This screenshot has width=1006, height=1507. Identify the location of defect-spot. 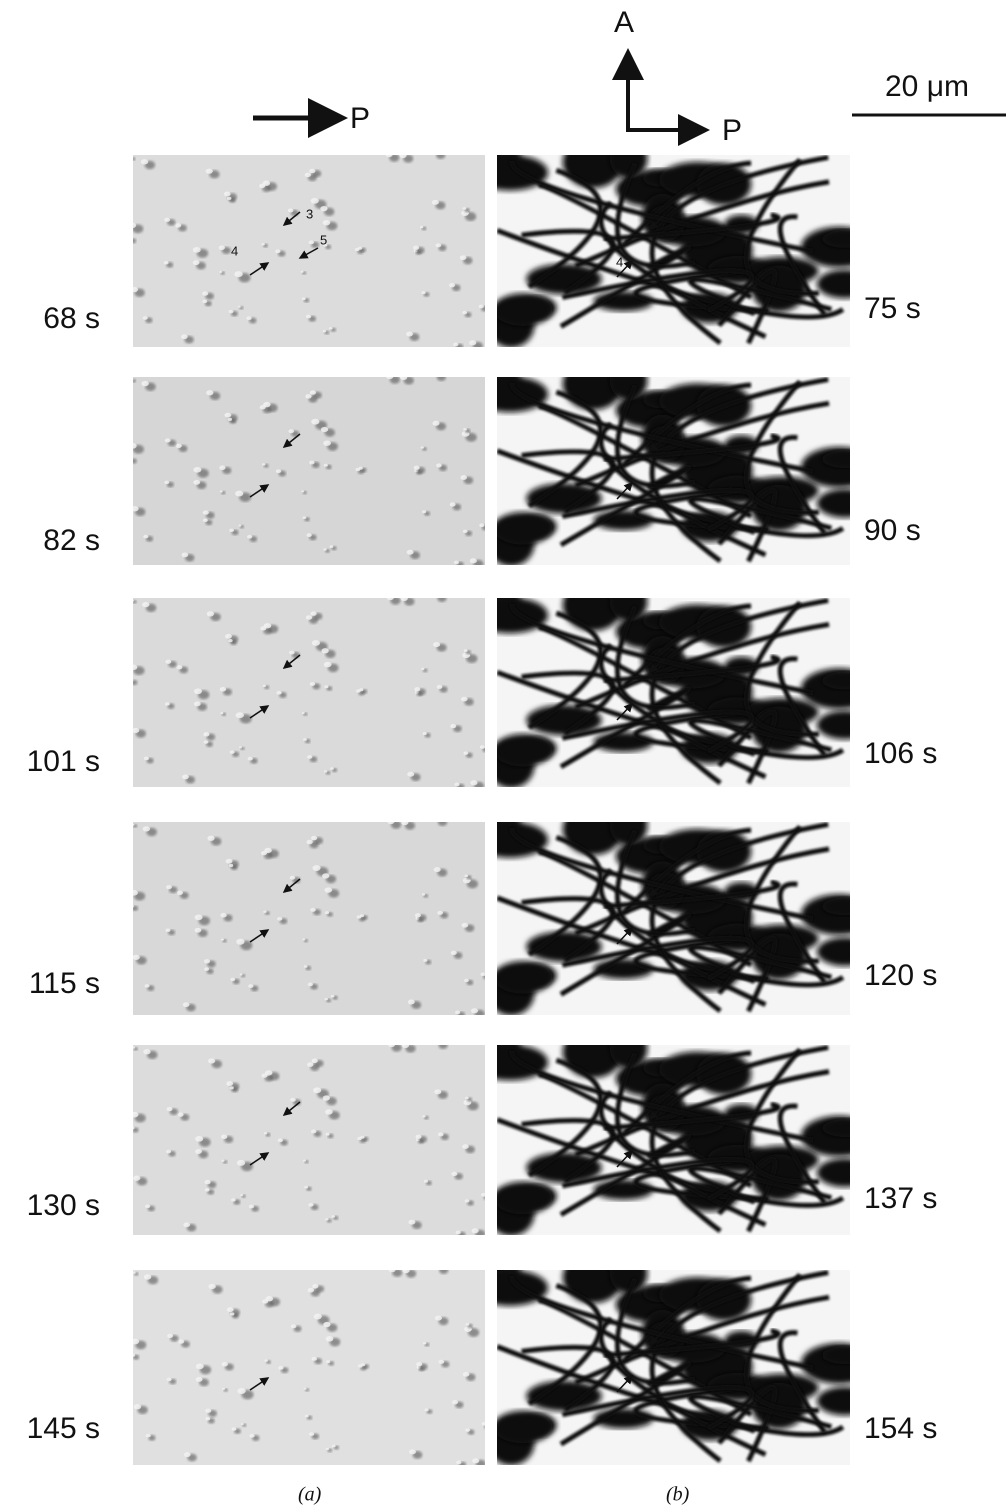
(442, 600).